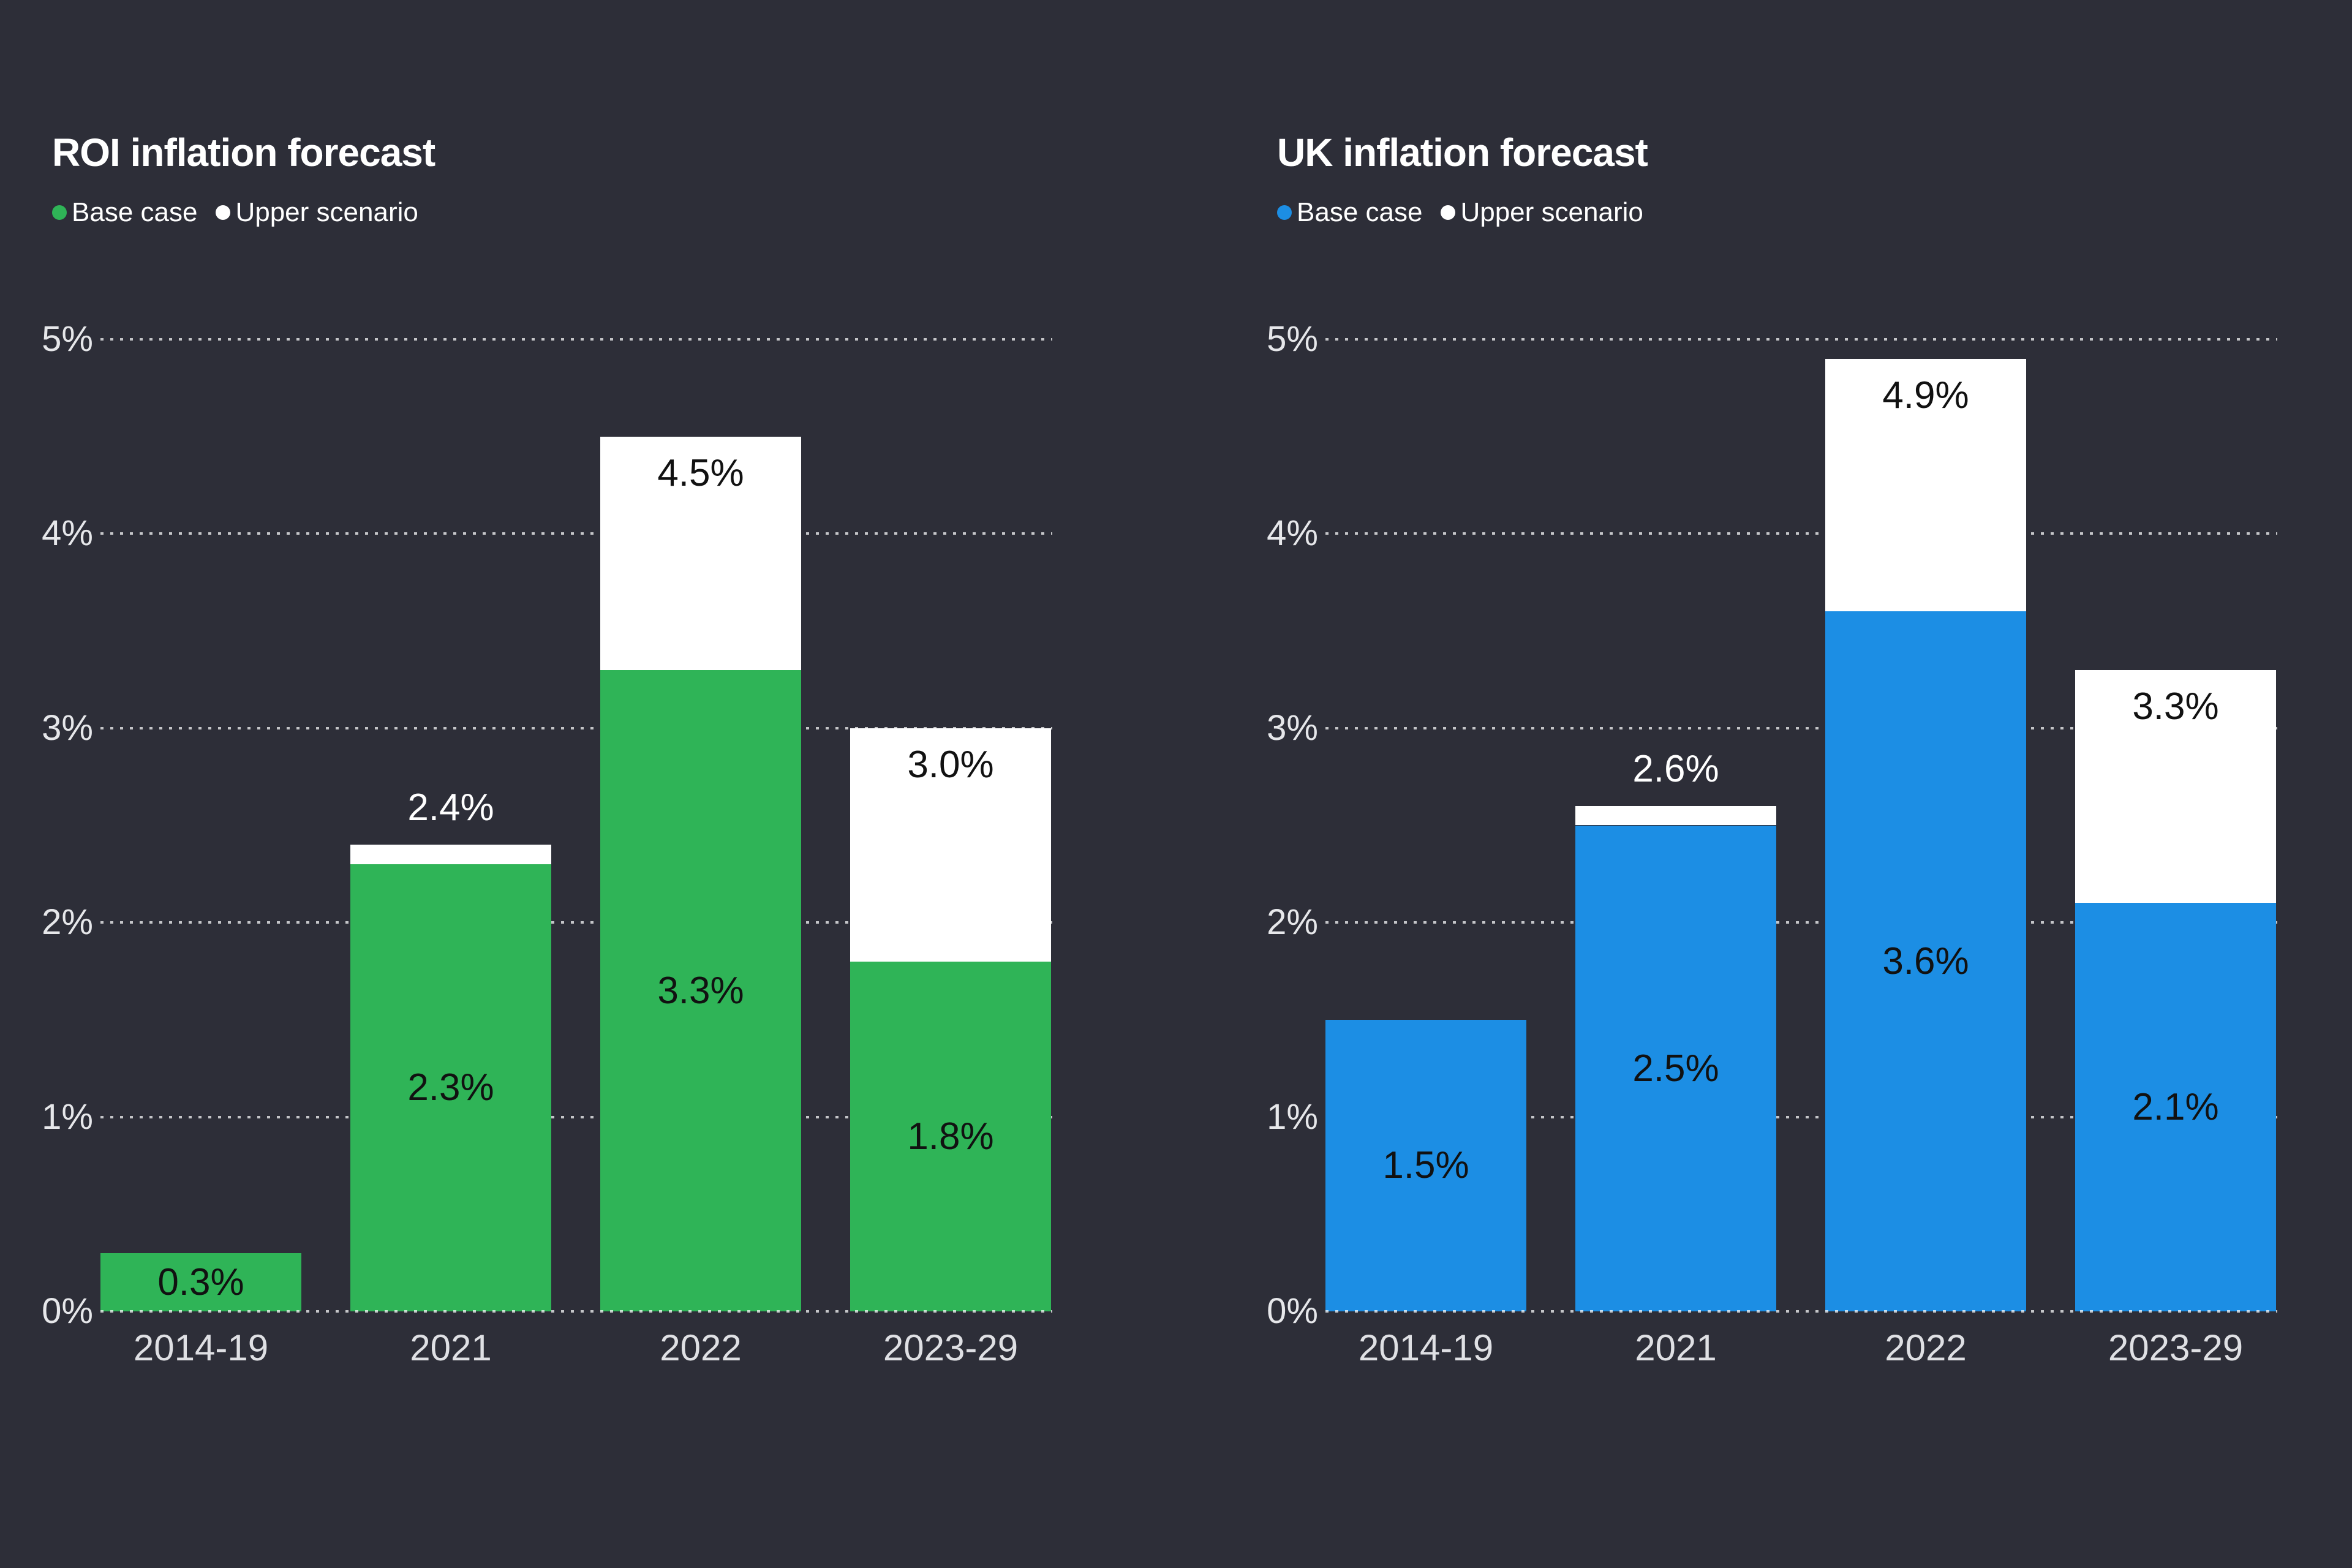 This screenshot has height=1568, width=2352. Describe the element at coordinates (1676, 769) in the screenshot. I see `bar-label-upper: 2.6%` at that location.